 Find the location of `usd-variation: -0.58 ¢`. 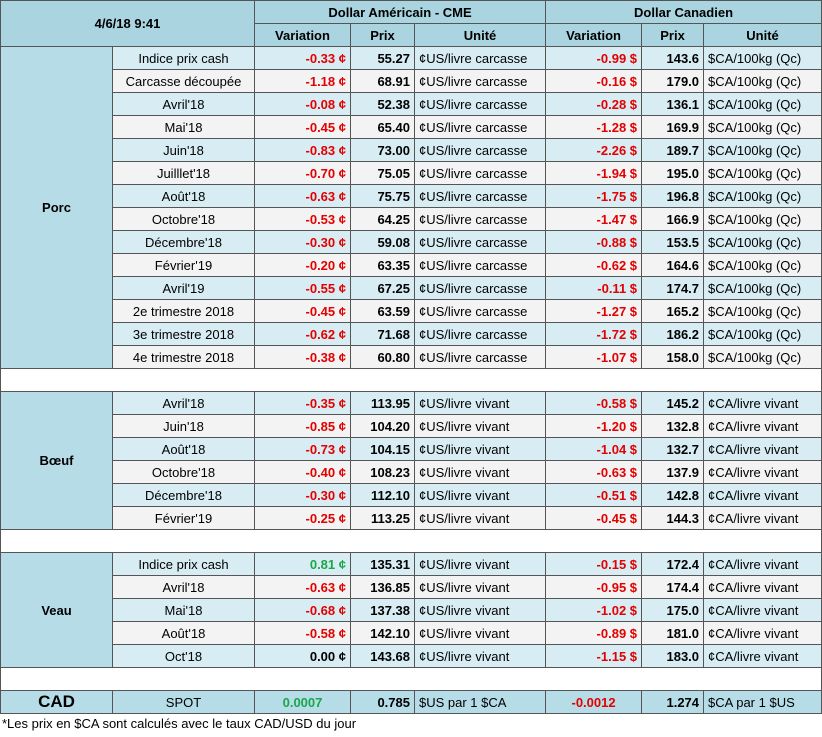

usd-variation: -0.58 ¢ is located at coordinates (302, 633).